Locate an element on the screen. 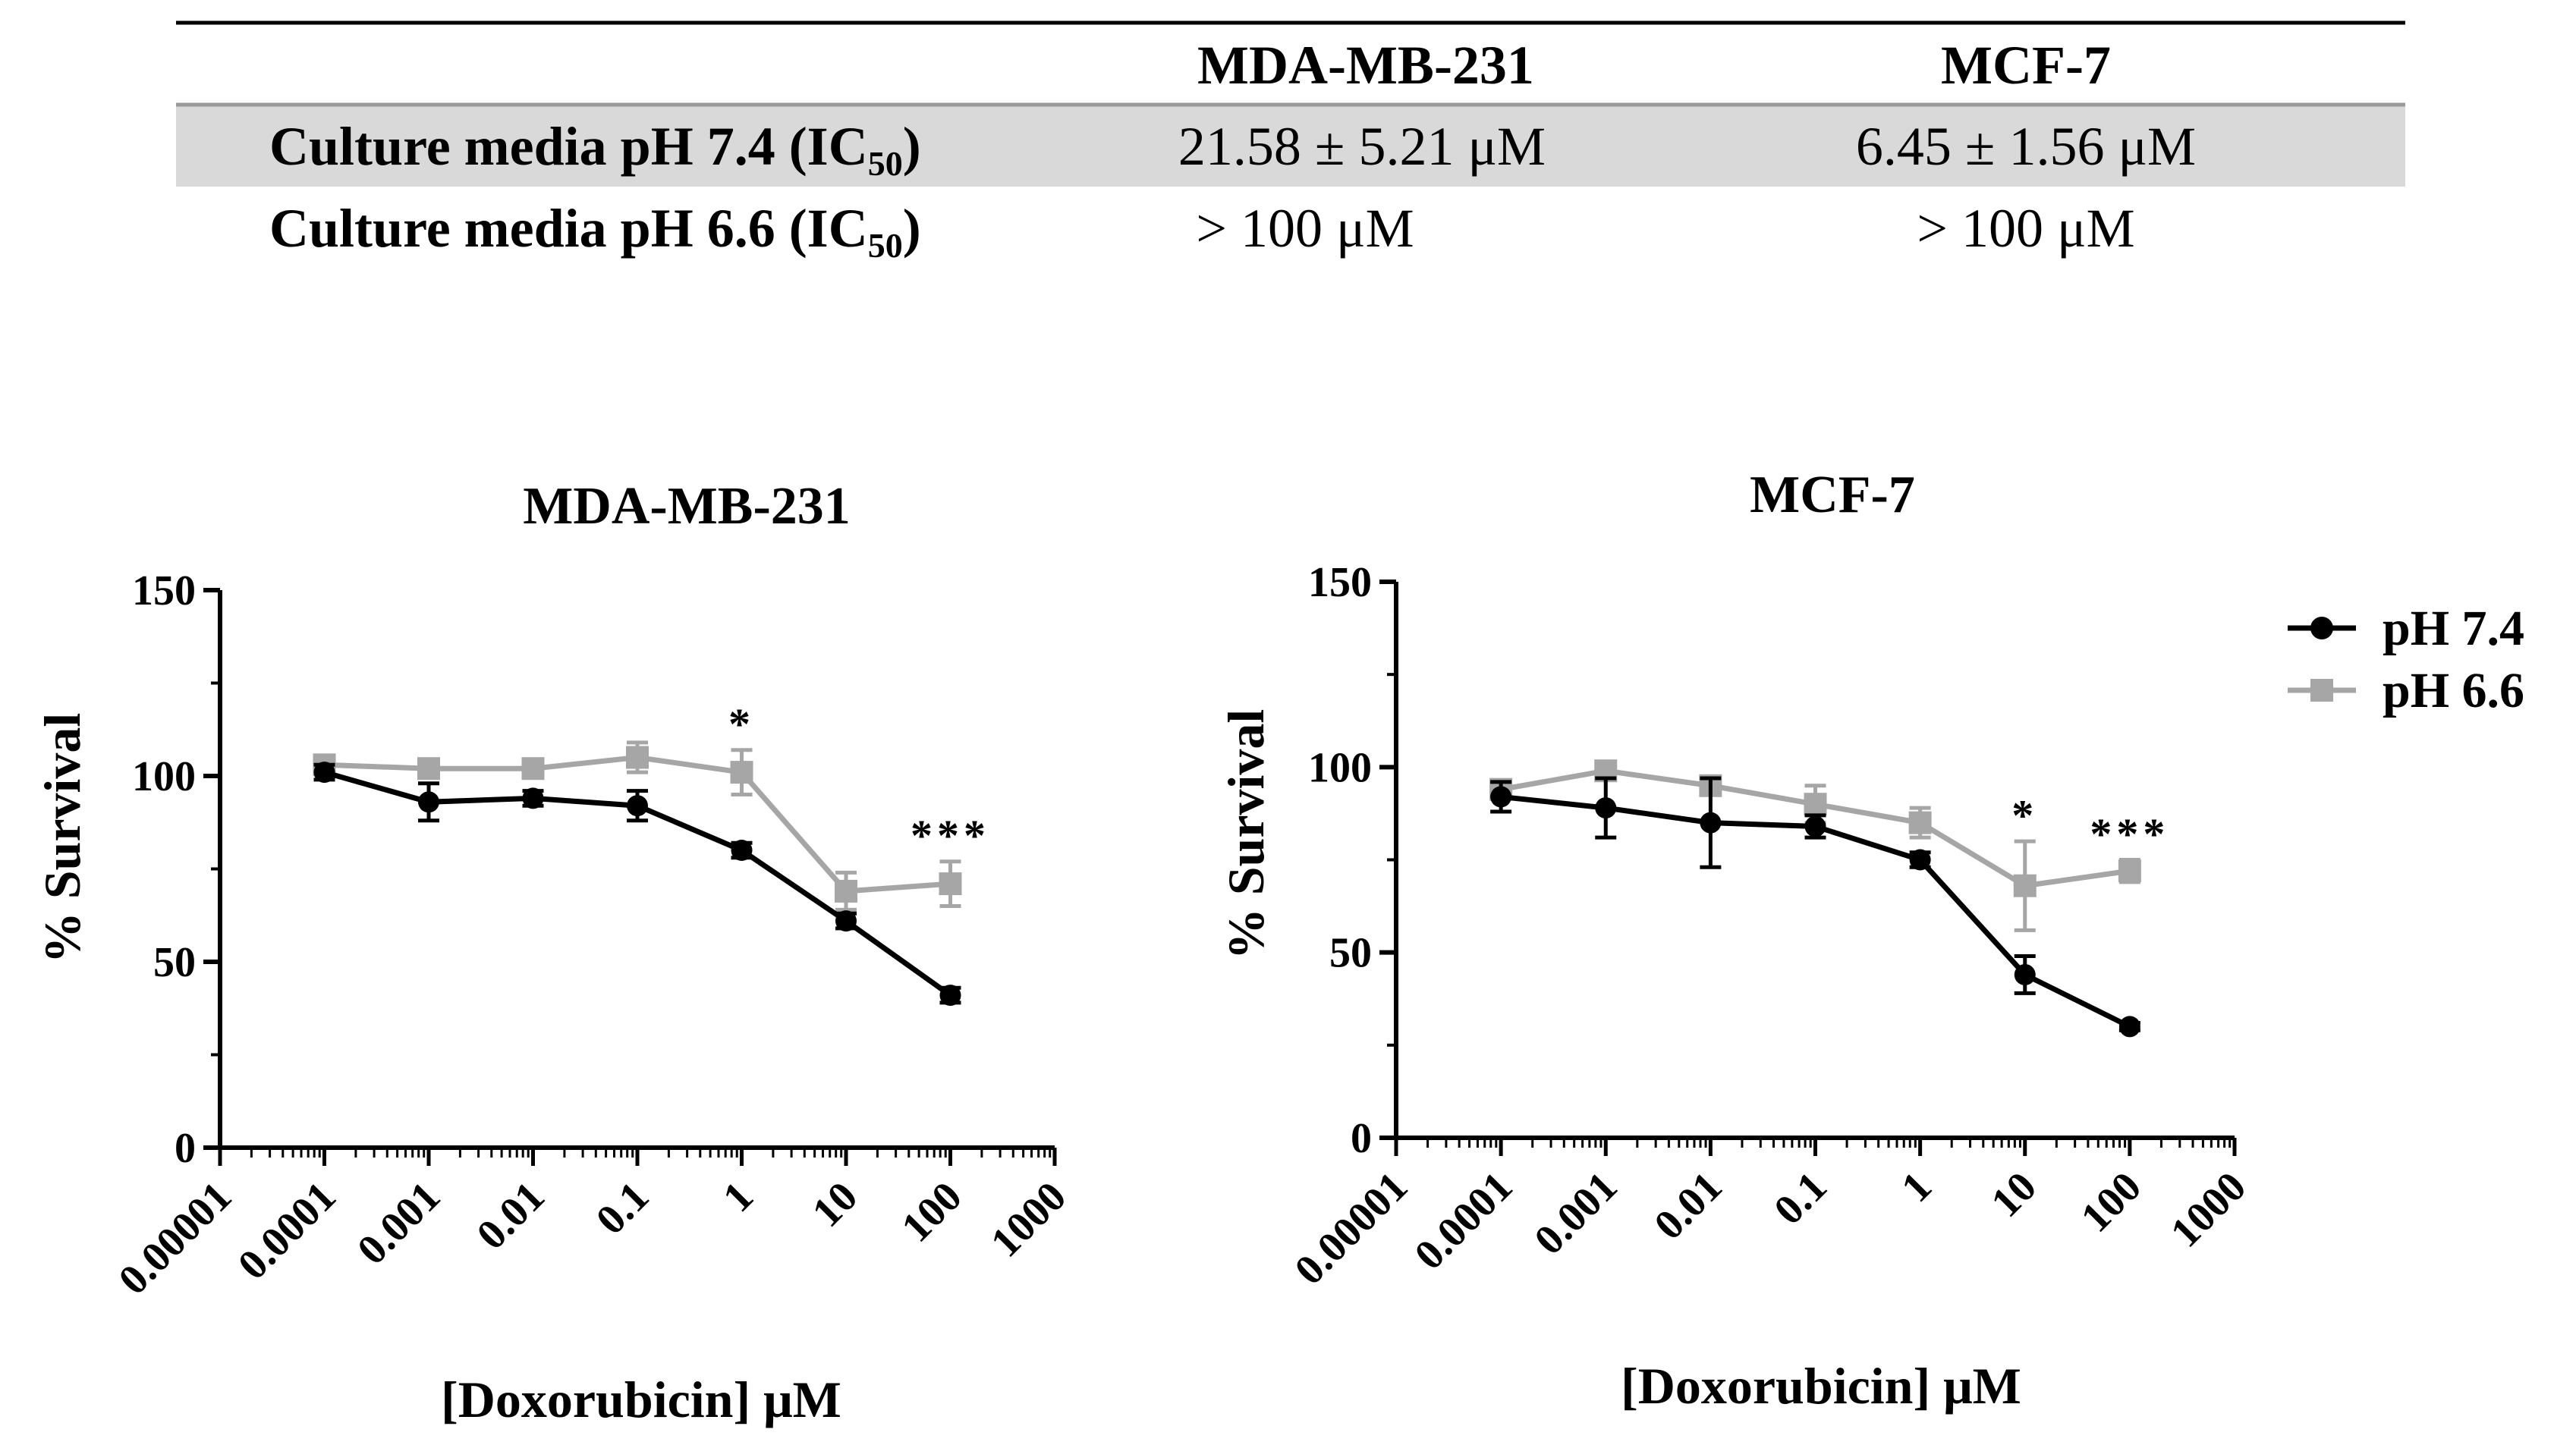  table-row-highlight is located at coordinates (1290, 146).